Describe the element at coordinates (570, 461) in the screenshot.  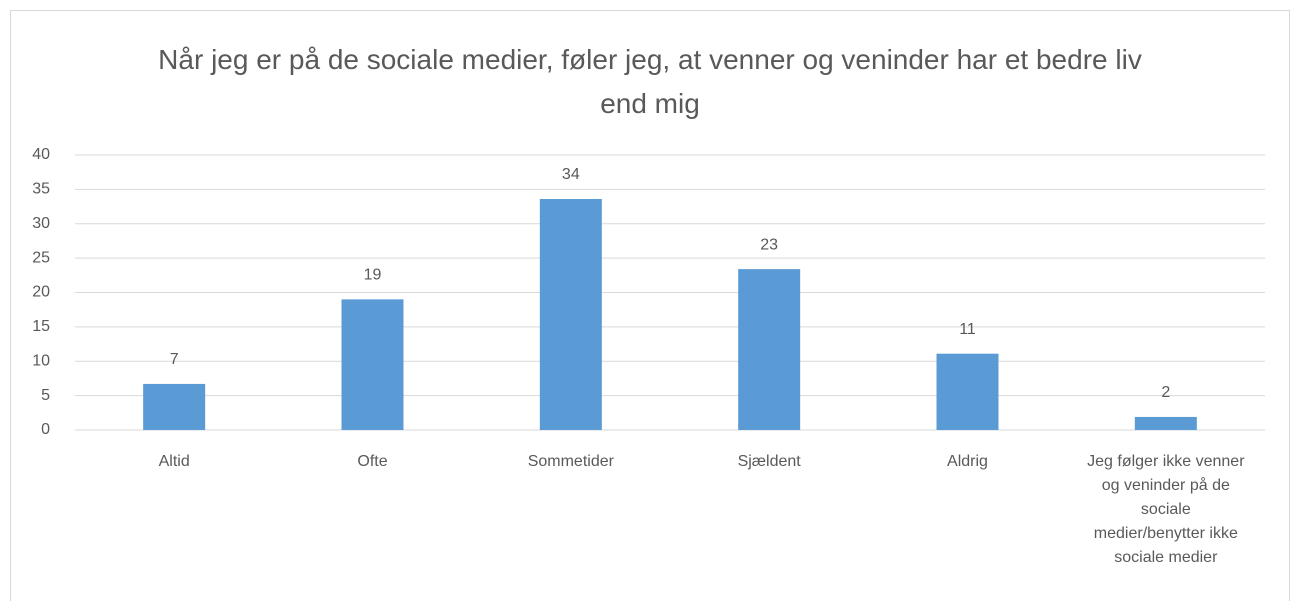
I see `x-tick-label: Sommetider` at that location.